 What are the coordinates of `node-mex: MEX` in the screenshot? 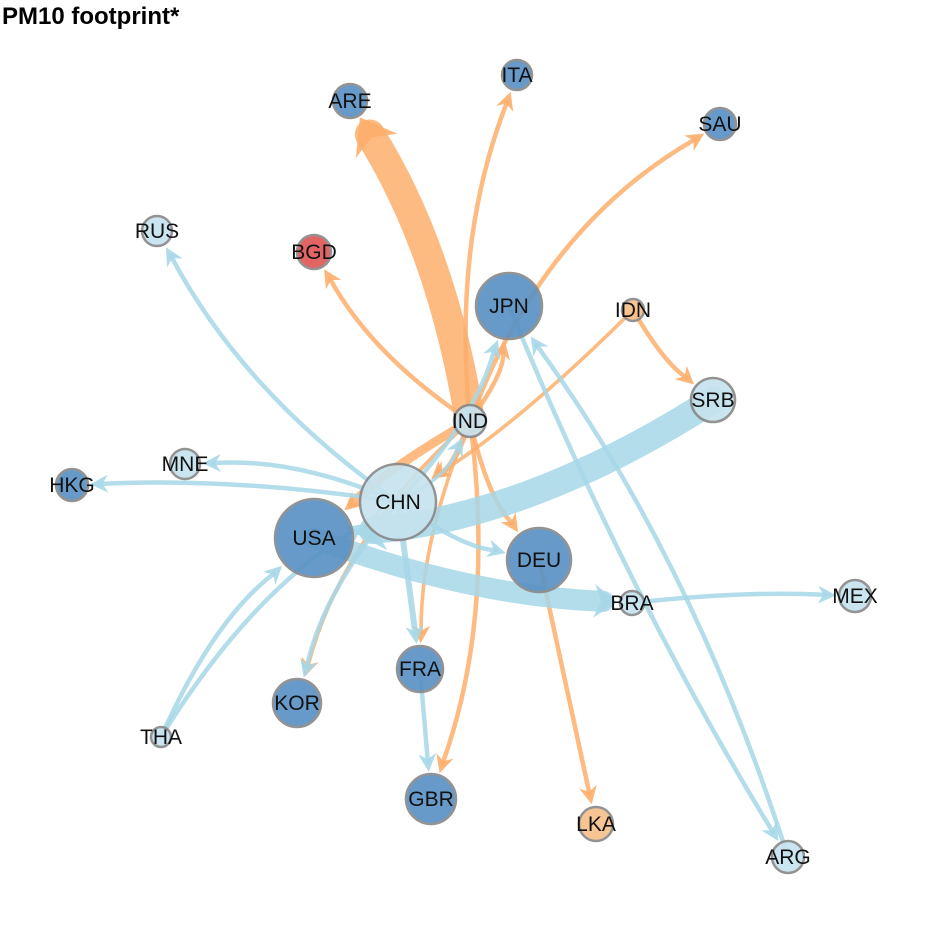 It's located at (855, 596).